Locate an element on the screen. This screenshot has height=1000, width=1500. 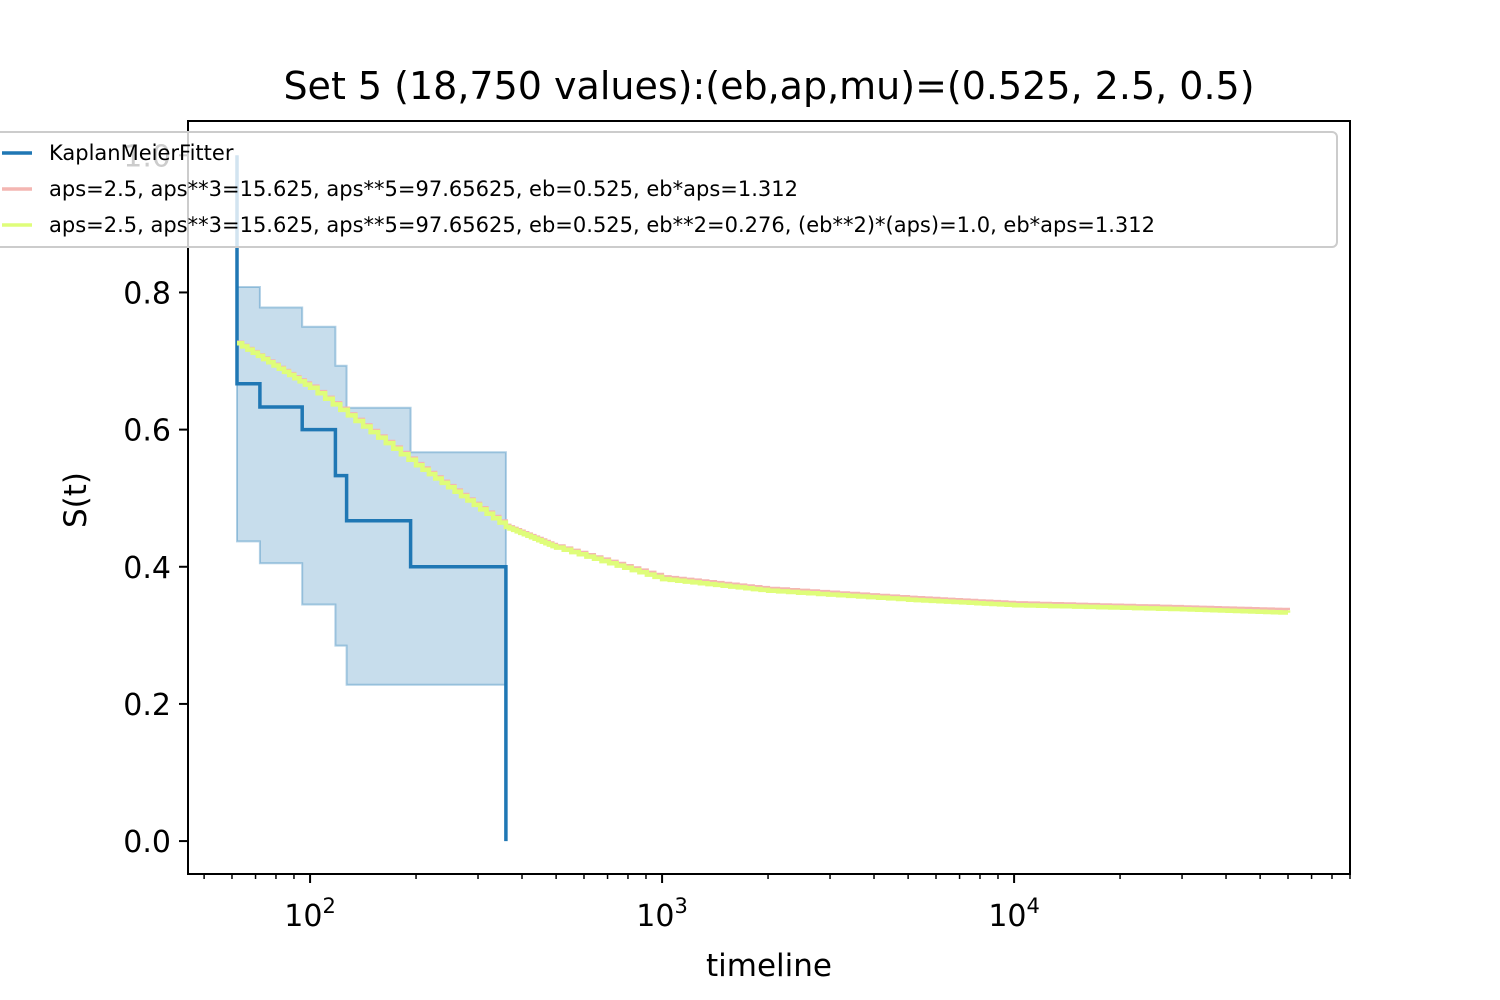
y-tick-label: 0.6 is located at coordinates (147, 431).